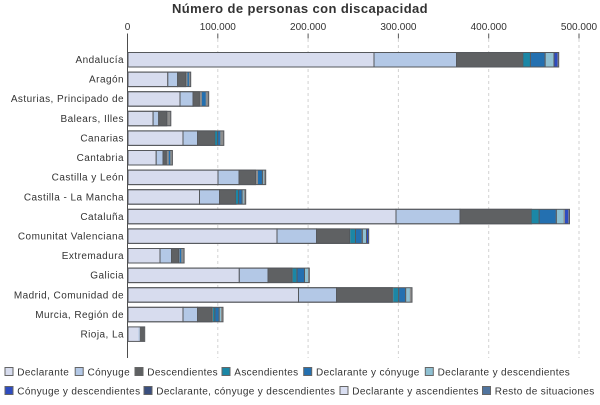 The width and height of the screenshot is (600, 405). I want to click on svg-text: Declarante y cónyuge, so click(368, 373).